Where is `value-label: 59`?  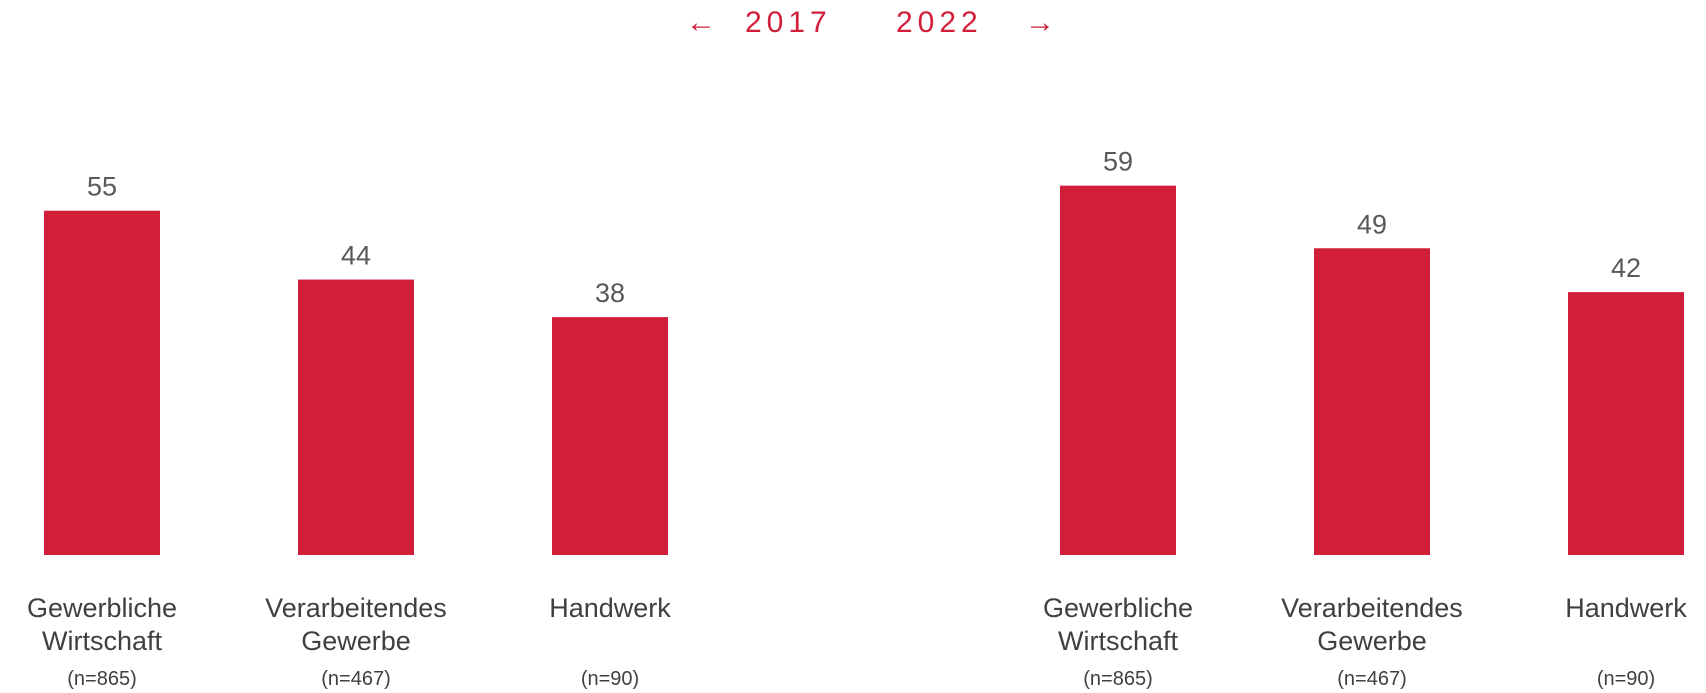
value-label: 59 is located at coordinates (1118, 162).